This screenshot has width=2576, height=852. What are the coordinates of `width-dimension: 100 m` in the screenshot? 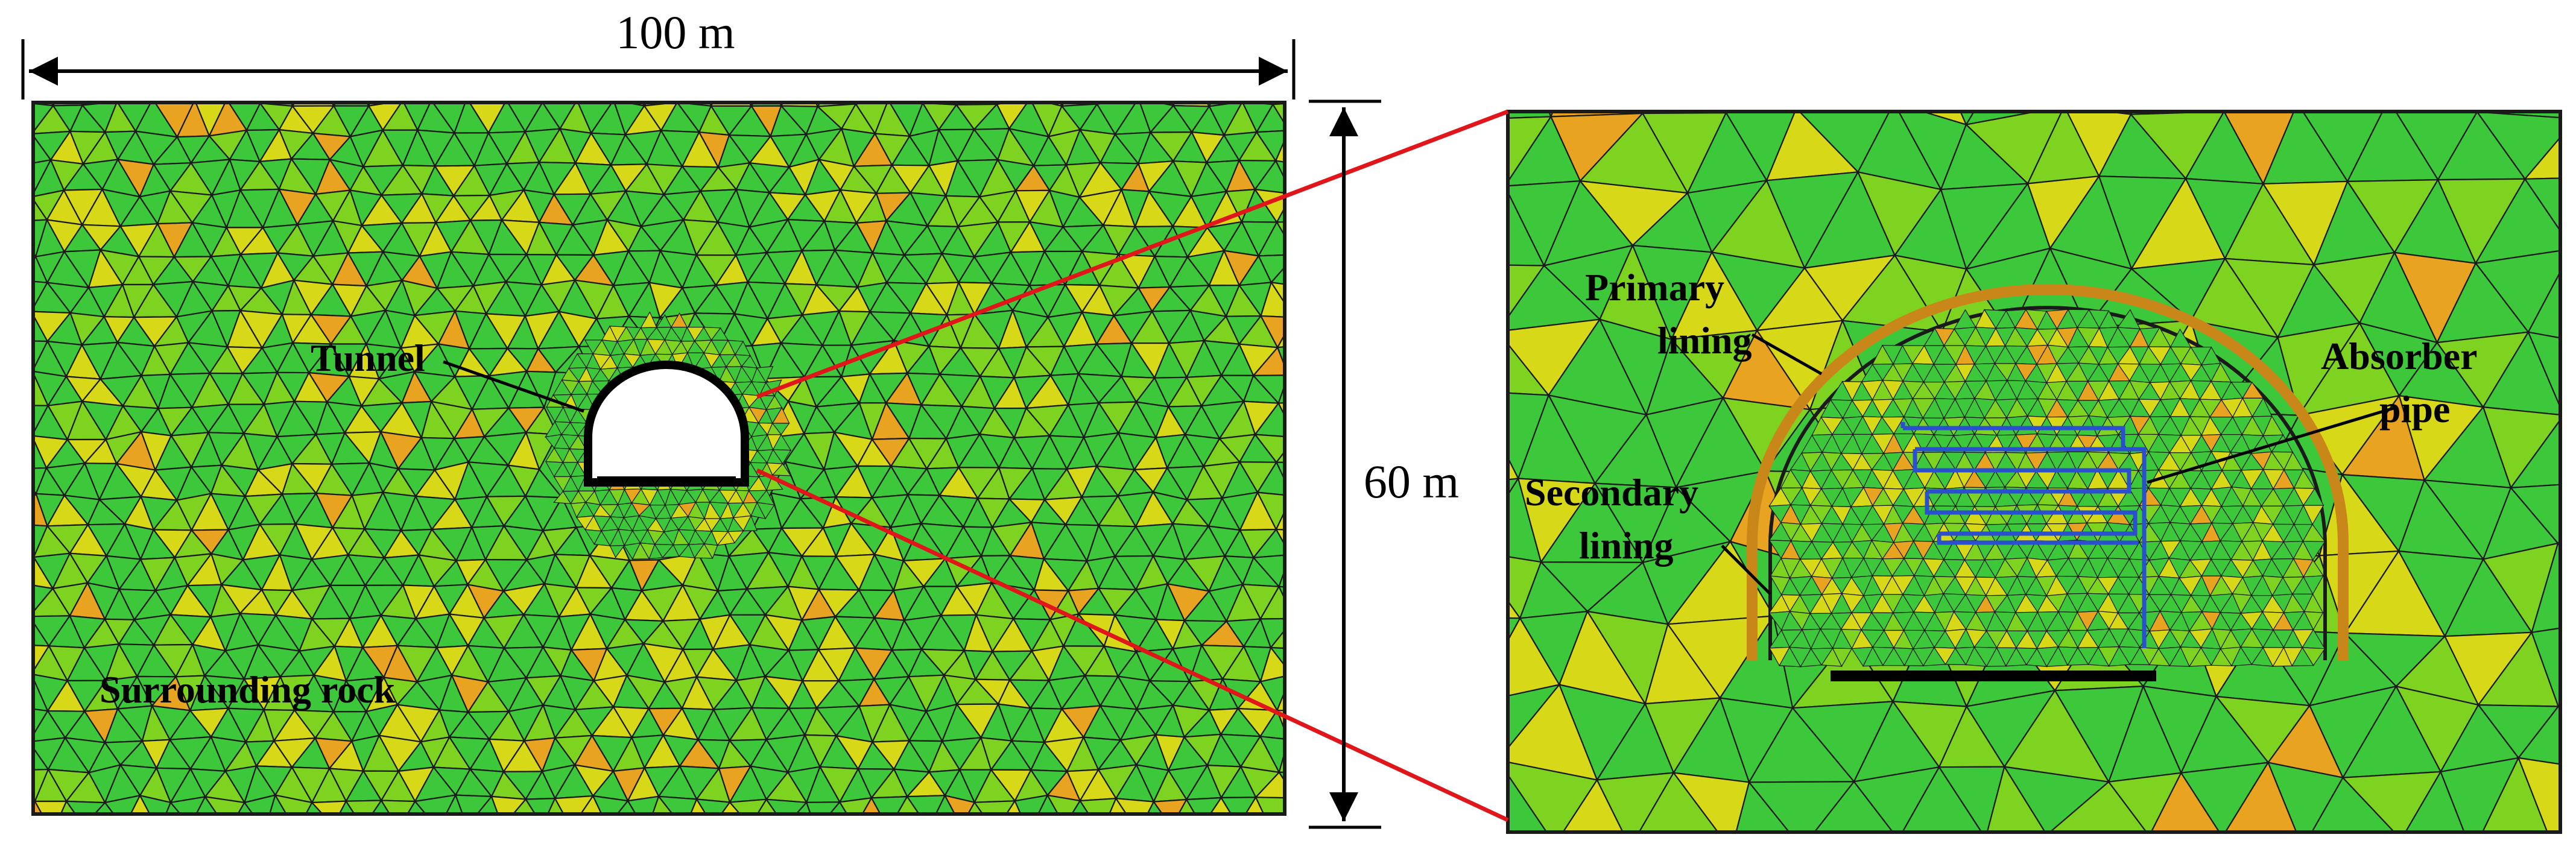 It's located at (658, 52).